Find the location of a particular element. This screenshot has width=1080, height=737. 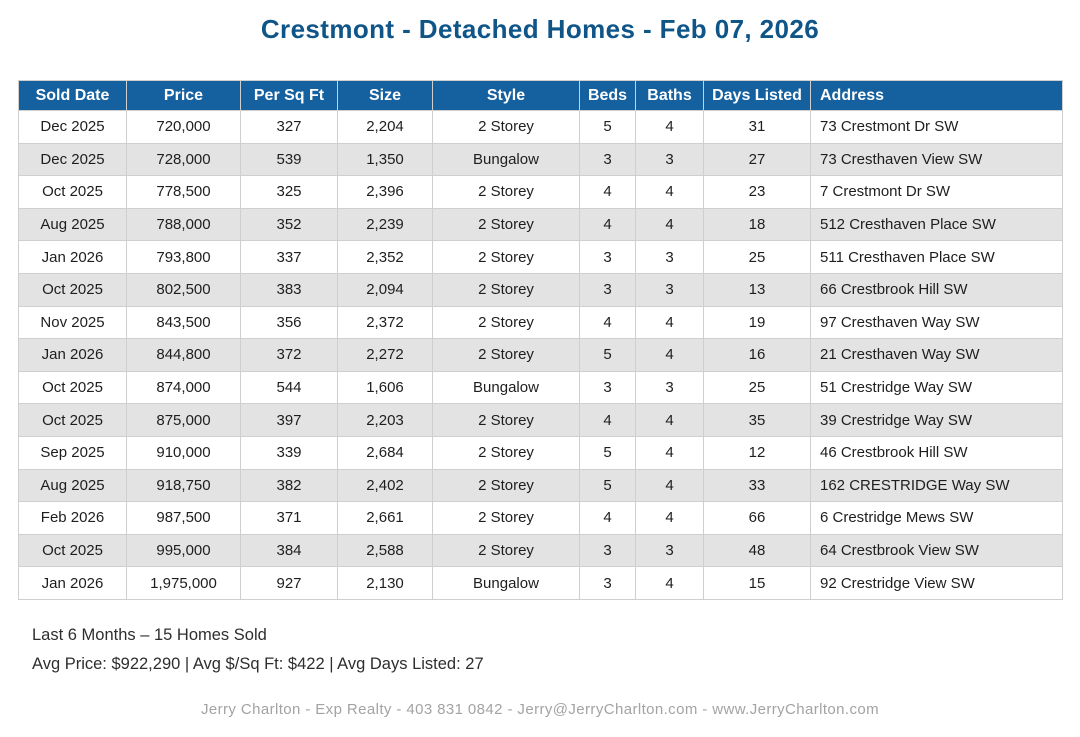

cell-address: 92 Crestridge View SW is located at coordinates (936, 583).